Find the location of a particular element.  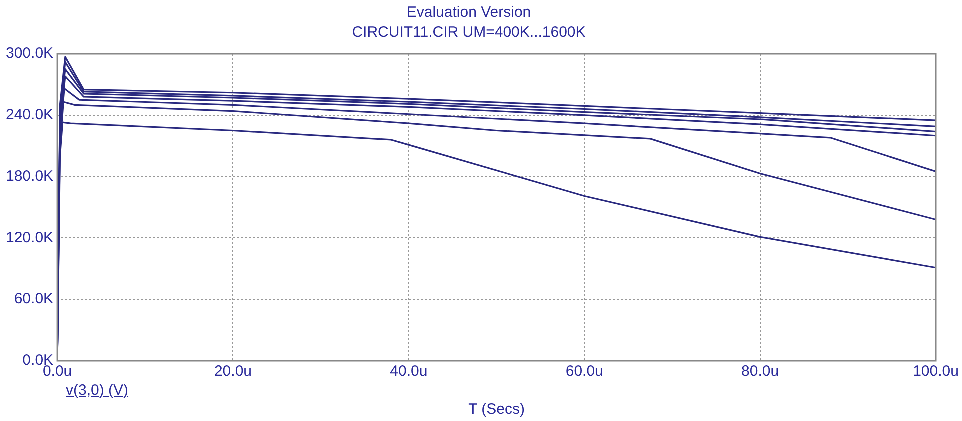

text: v(3,0) (V) is located at coordinates (97, 390).